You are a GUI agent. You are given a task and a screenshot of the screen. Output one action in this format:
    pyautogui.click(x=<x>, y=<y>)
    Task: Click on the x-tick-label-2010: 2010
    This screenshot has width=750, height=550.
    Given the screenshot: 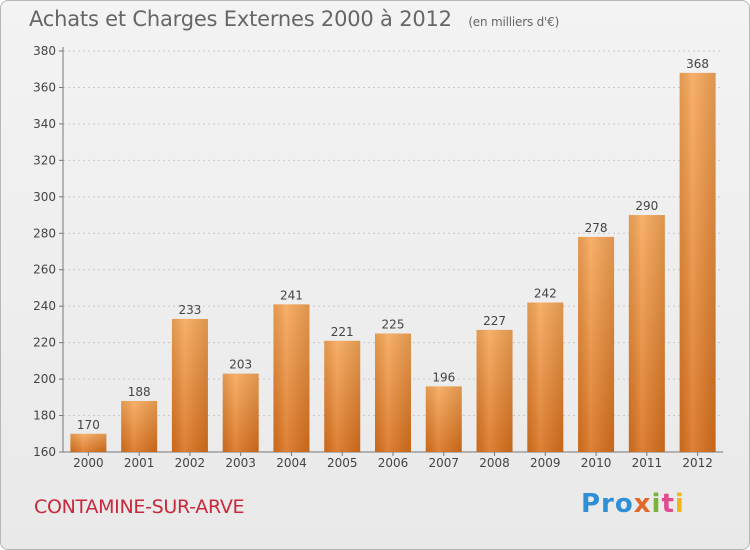 What is the action you would take?
    pyautogui.click(x=596, y=463)
    